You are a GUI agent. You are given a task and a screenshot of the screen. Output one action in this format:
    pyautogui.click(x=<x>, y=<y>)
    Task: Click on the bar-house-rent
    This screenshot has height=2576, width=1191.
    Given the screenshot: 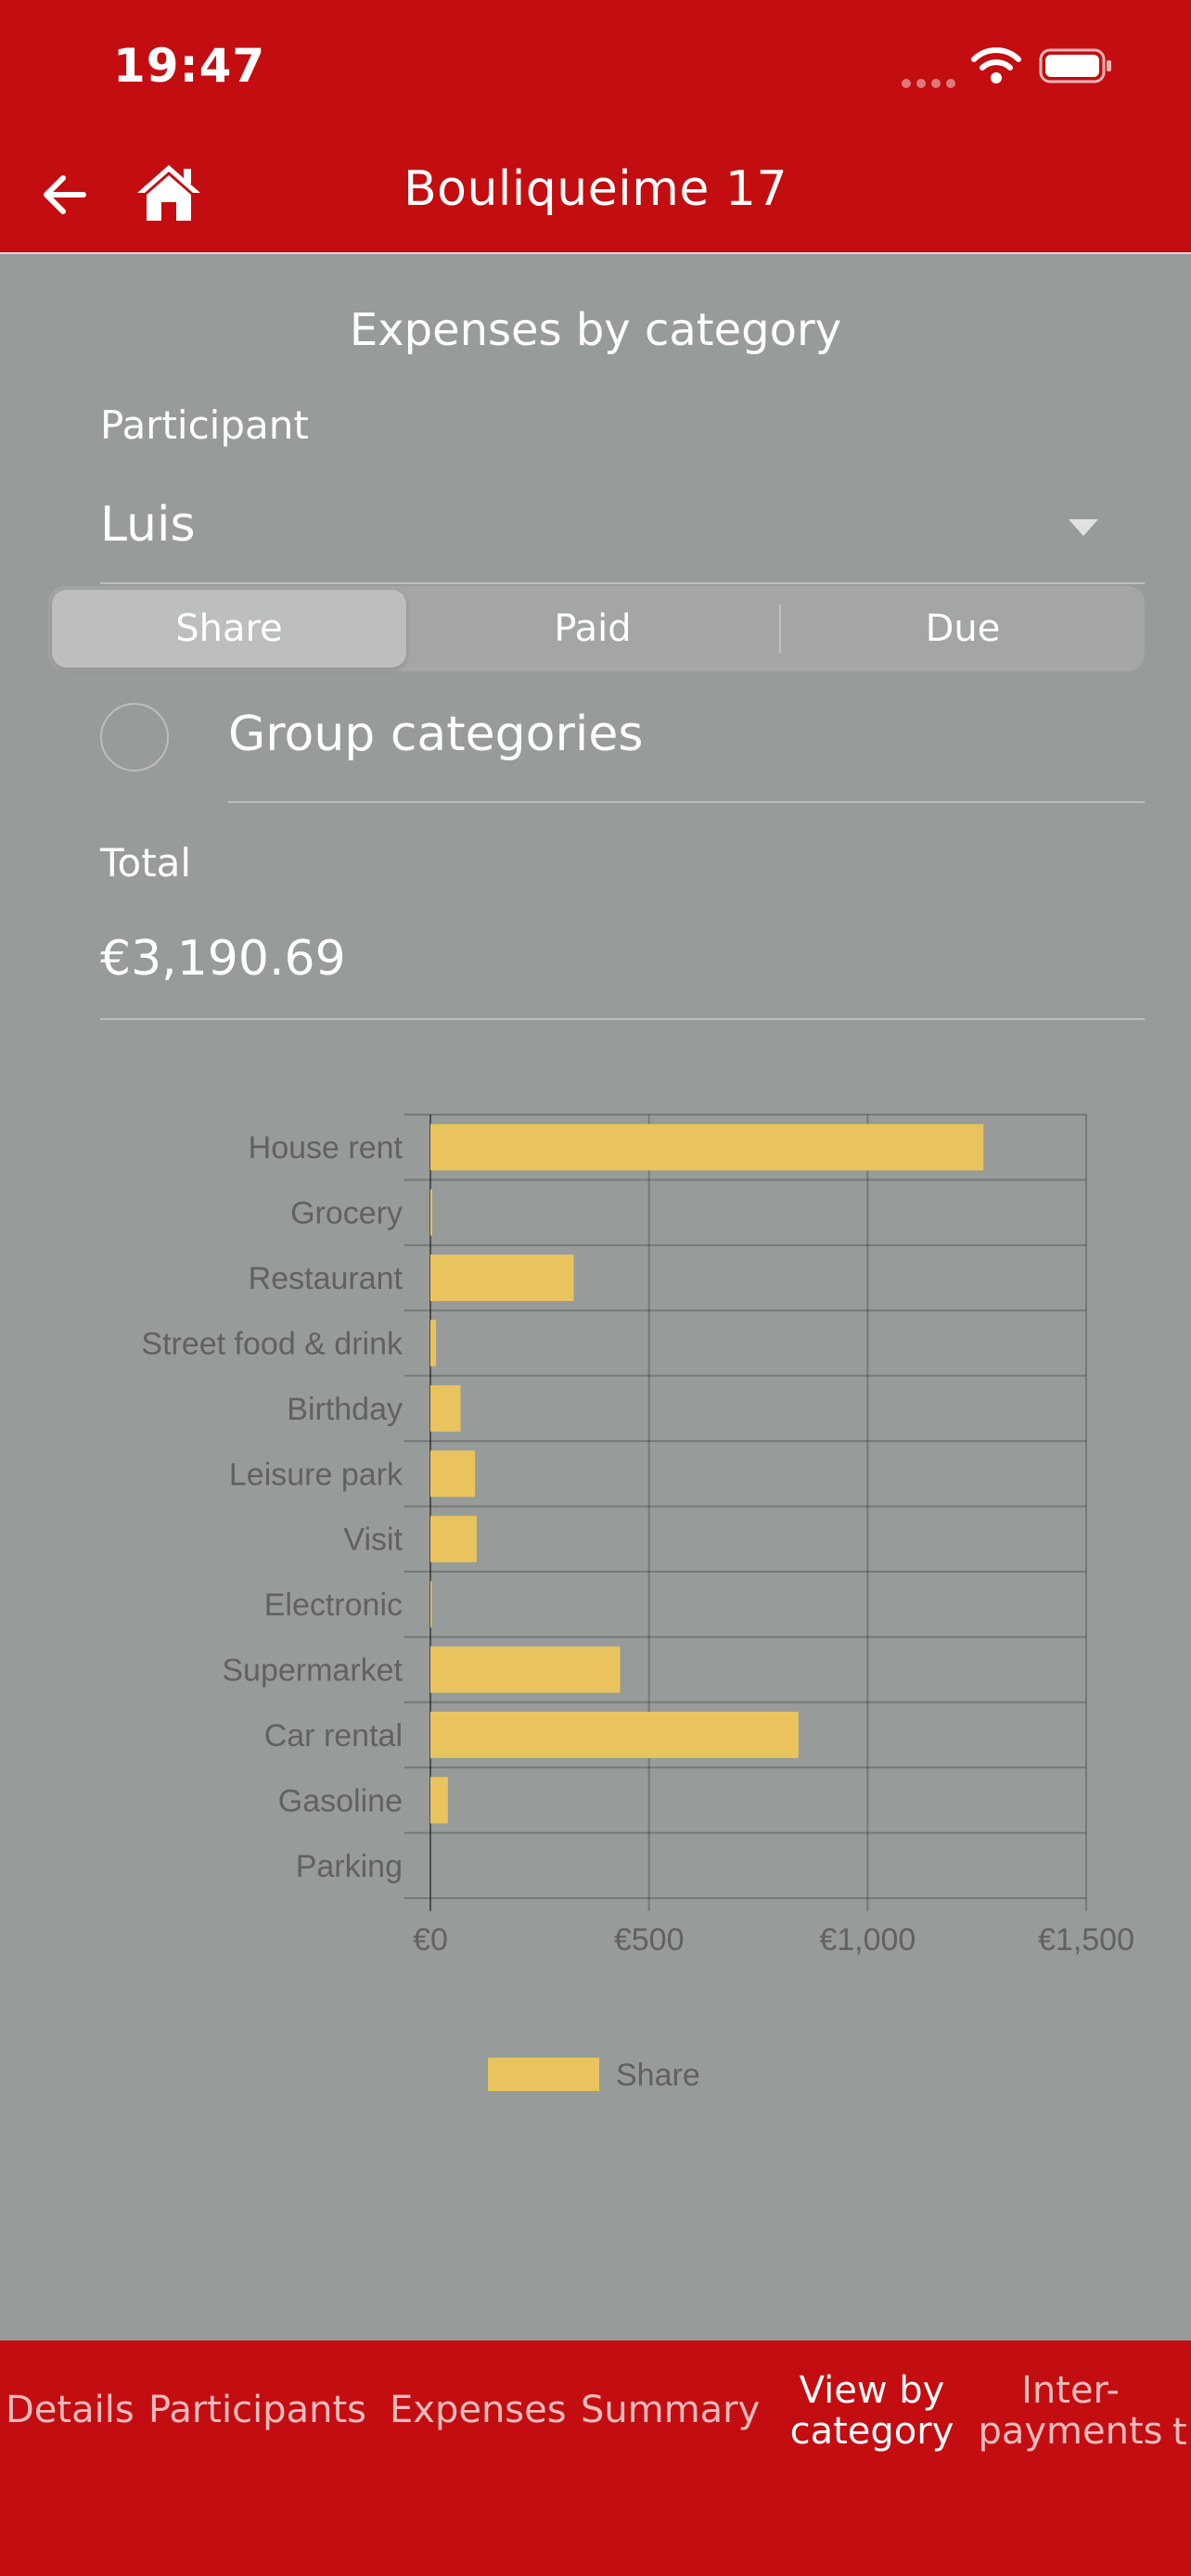 What is the action you would take?
    pyautogui.click(x=707, y=1147)
    